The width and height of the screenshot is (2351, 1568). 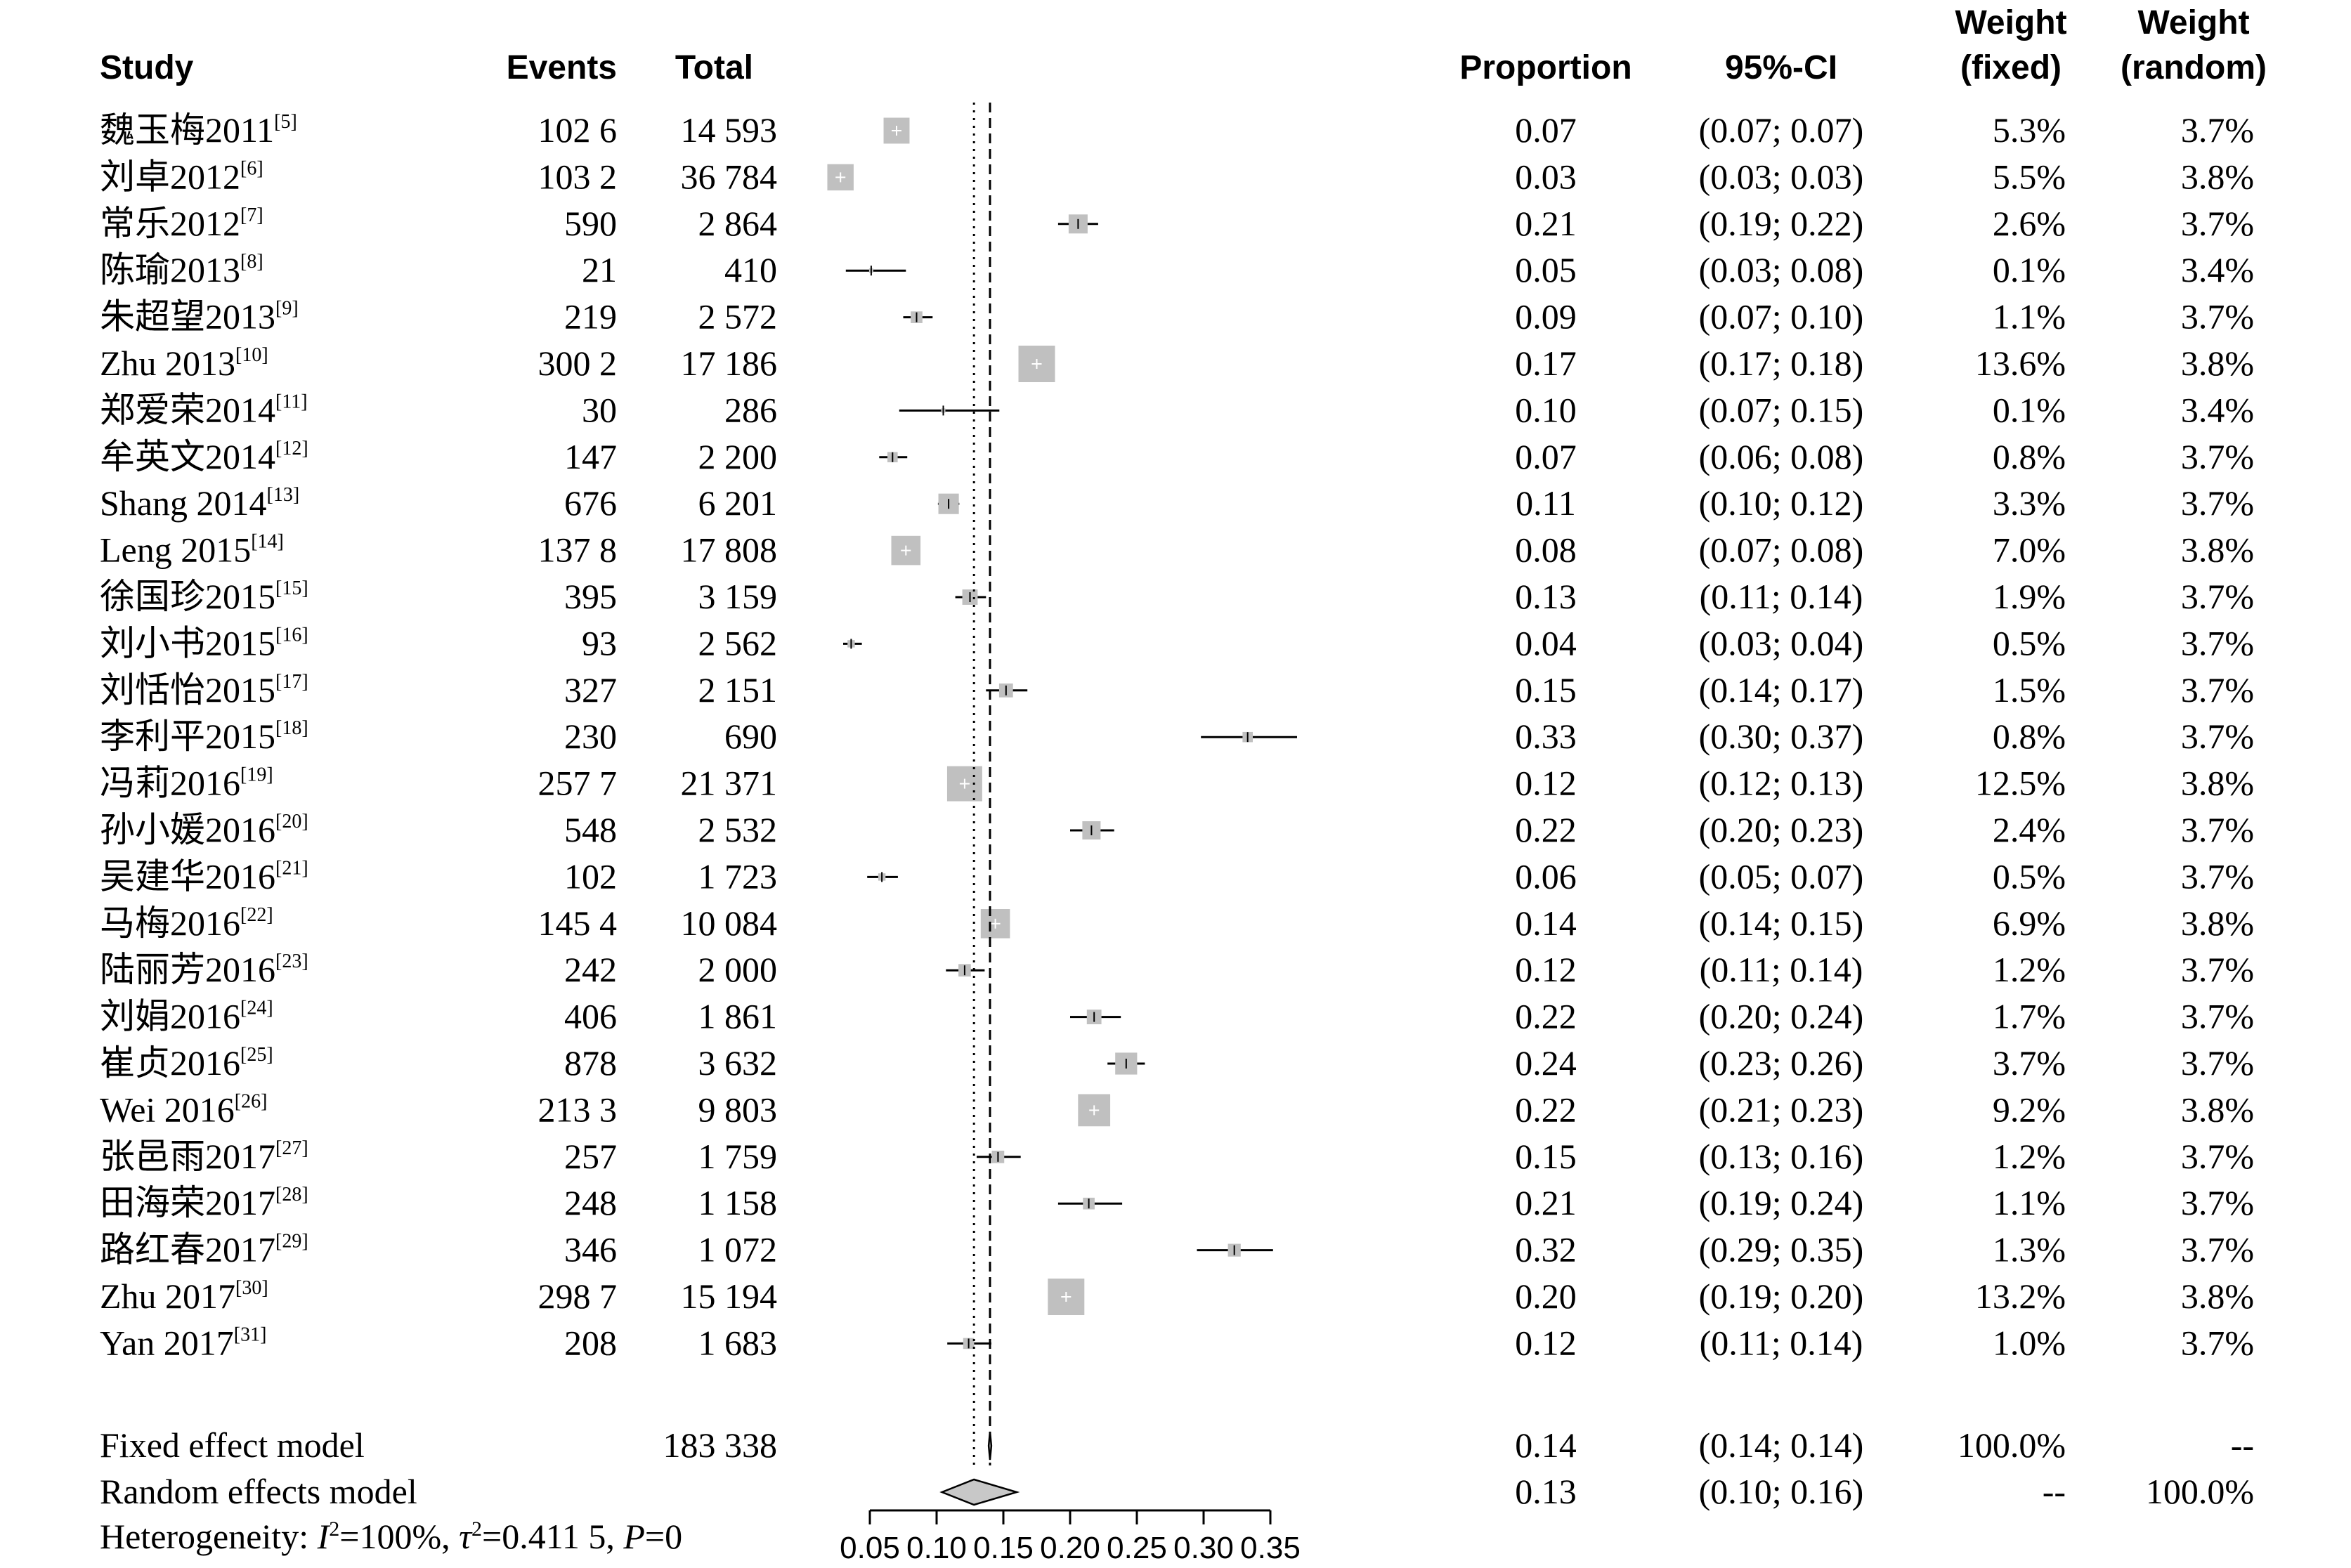 What do you see at coordinates (186, 783) in the screenshot?
I see `study-name: 冯莉2016[19]` at bounding box center [186, 783].